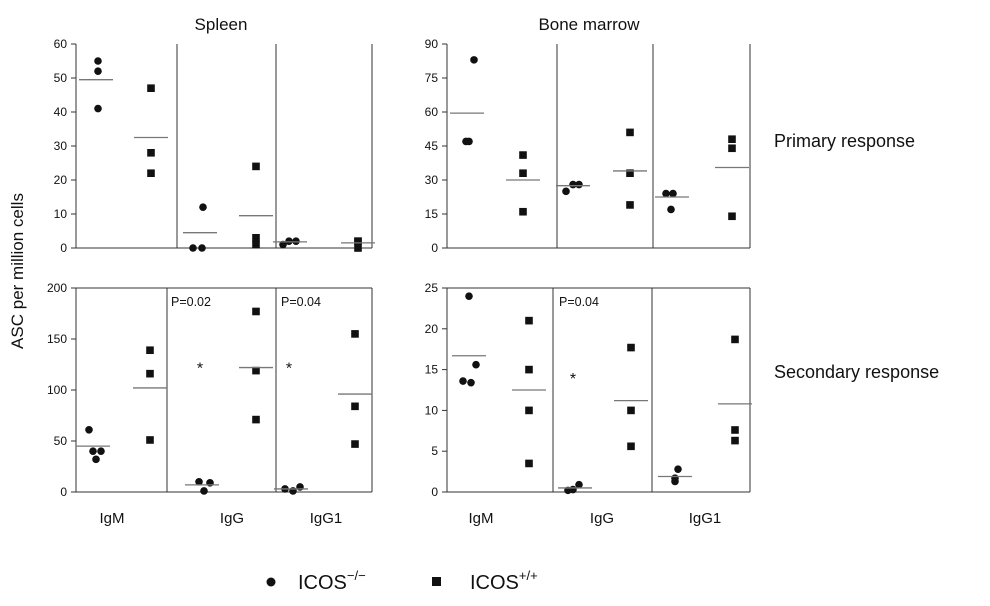 The height and width of the screenshot is (606, 990). What do you see at coordinates (432, 112) in the screenshot?
I see `y-tick-label: 60` at bounding box center [432, 112].